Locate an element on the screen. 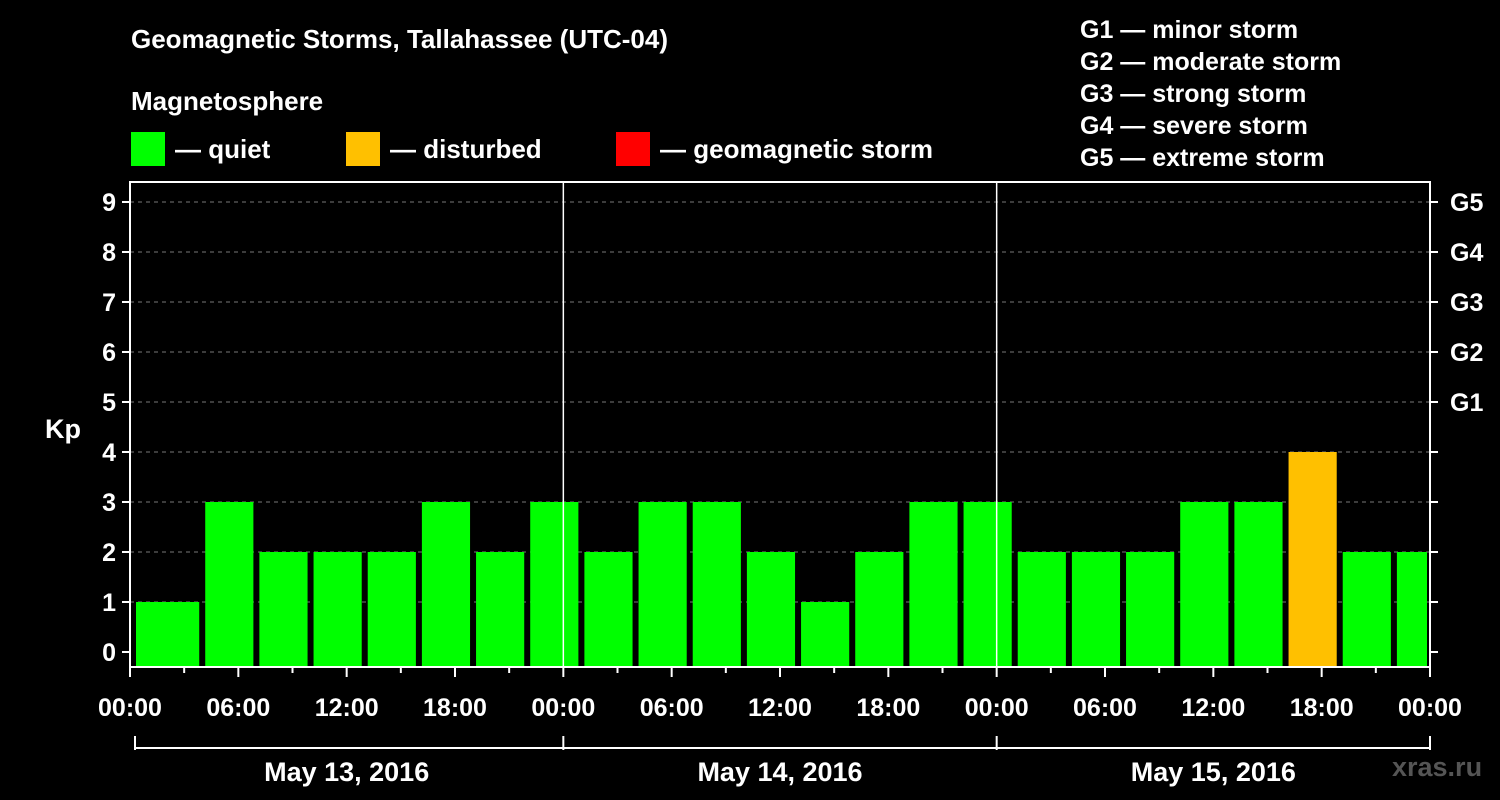  storm-scale-g5: G5 — extreme storm is located at coordinates (1202, 158).